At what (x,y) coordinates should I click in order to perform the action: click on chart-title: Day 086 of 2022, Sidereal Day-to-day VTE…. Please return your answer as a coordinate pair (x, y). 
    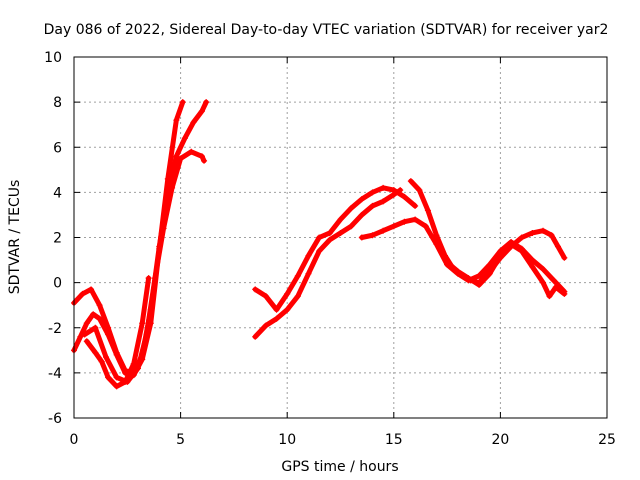
    Looking at the image, I should click on (326, 30).